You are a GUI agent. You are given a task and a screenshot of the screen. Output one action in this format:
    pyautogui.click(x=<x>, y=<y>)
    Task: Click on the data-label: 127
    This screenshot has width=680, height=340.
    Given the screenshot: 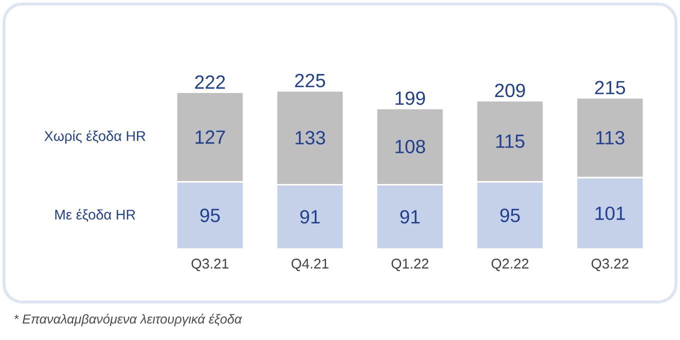 What is the action you would take?
    pyautogui.click(x=210, y=137)
    